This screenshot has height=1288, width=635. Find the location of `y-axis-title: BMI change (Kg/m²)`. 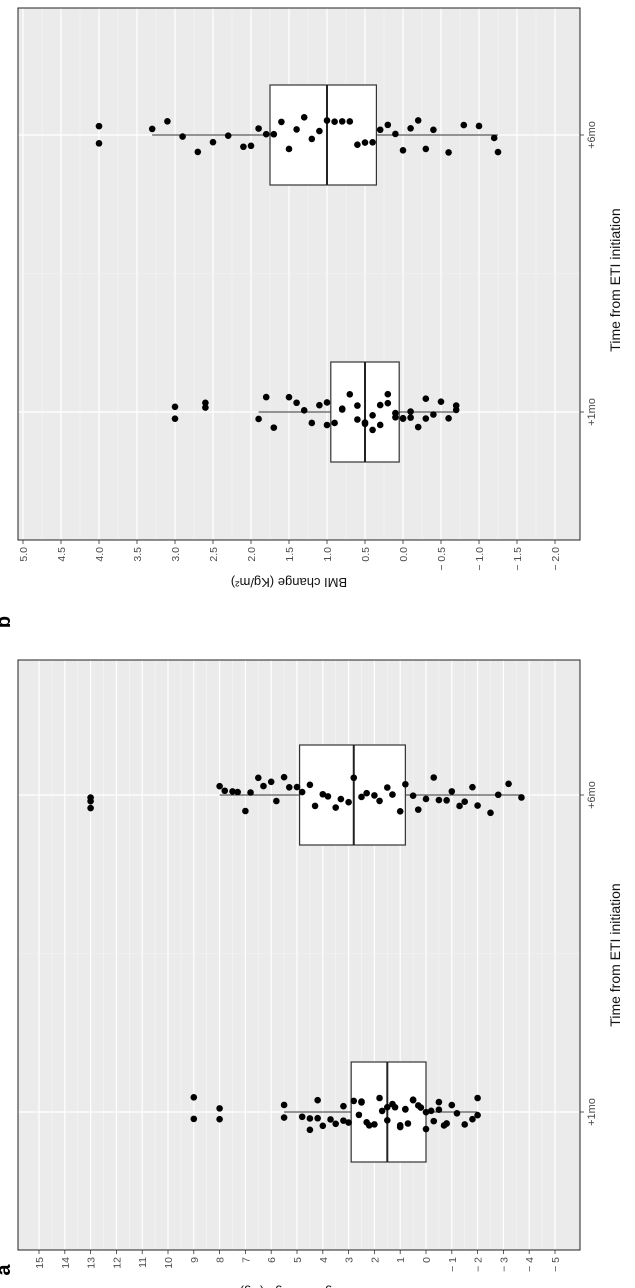

y-axis-title: BMI change (Kg/m²) is located at coordinates (289, 582).